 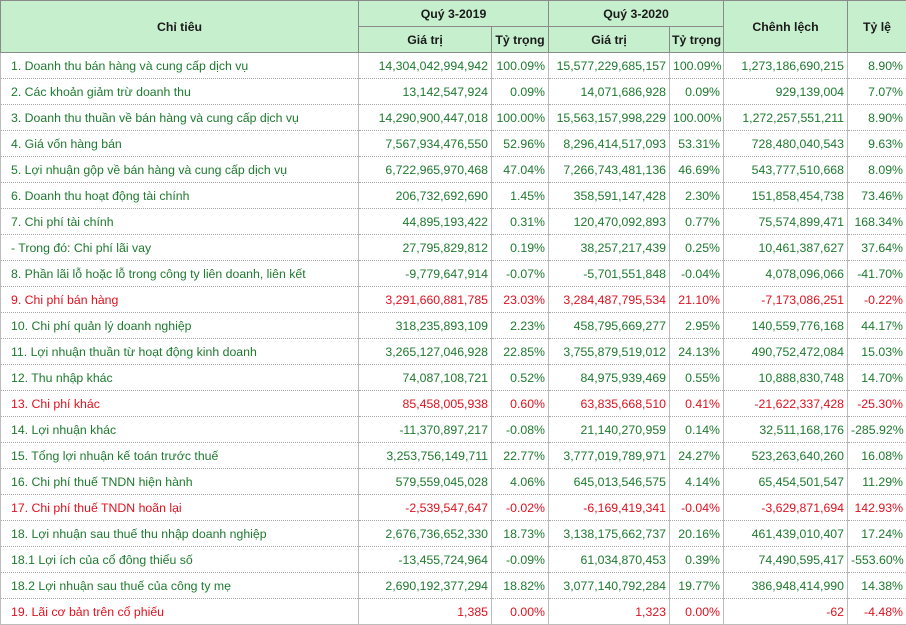 I want to click on weight-2019-cell: 47.04%, so click(x=520, y=169).